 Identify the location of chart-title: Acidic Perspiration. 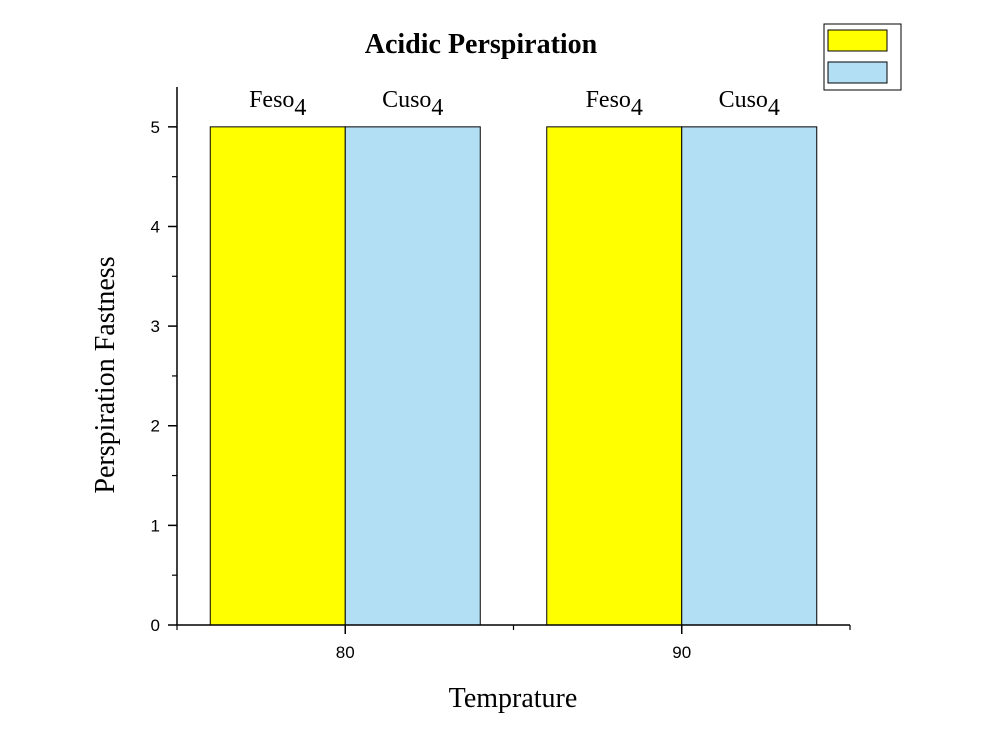
(481, 44).